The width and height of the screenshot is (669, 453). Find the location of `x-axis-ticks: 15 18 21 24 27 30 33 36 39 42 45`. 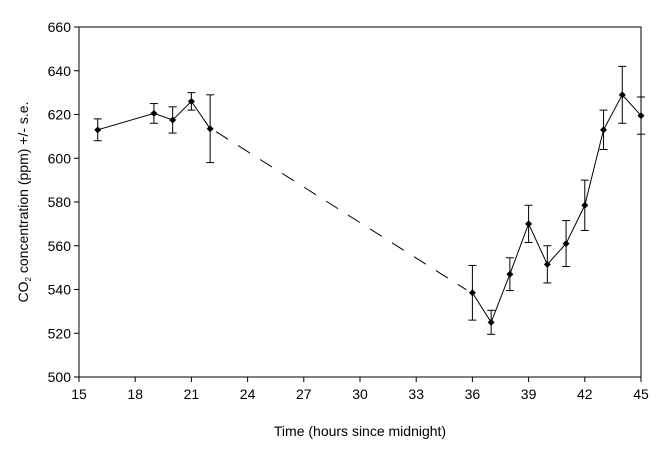

x-axis-ticks: 15 18 21 24 27 30 33 36 39 42 45 is located at coordinates (360, 389).